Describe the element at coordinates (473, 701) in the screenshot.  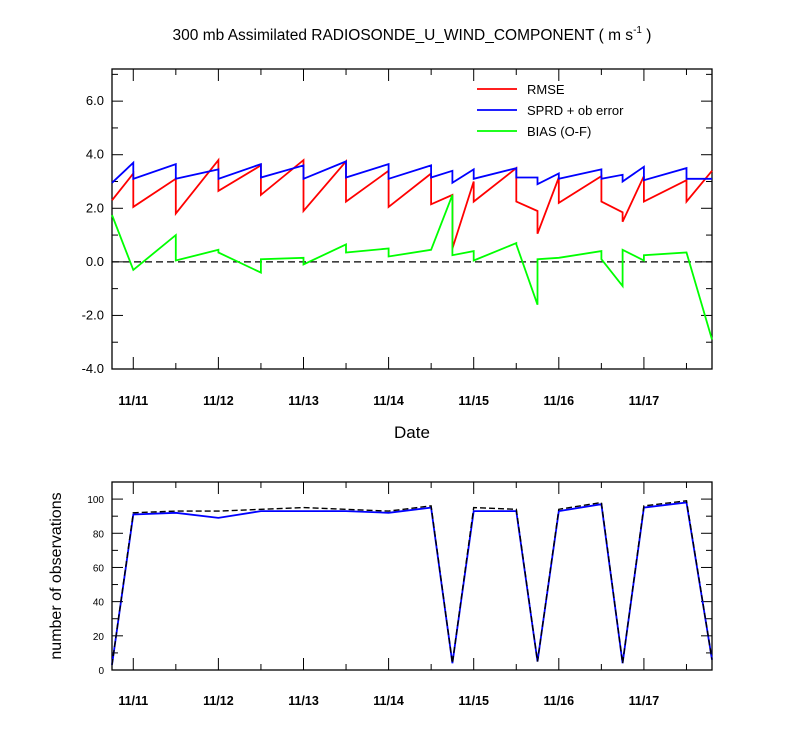
I see `bottom-xtick-label: 11/15` at that location.